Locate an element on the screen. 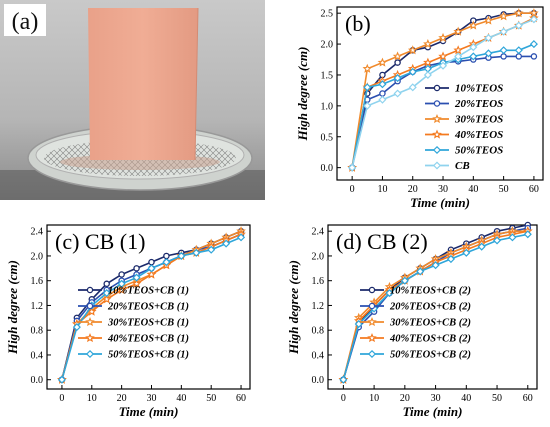 Image resolution: width=550 pixels, height=427 pixels. legend-entry: 20%TEOS is located at coordinates (464, 104).